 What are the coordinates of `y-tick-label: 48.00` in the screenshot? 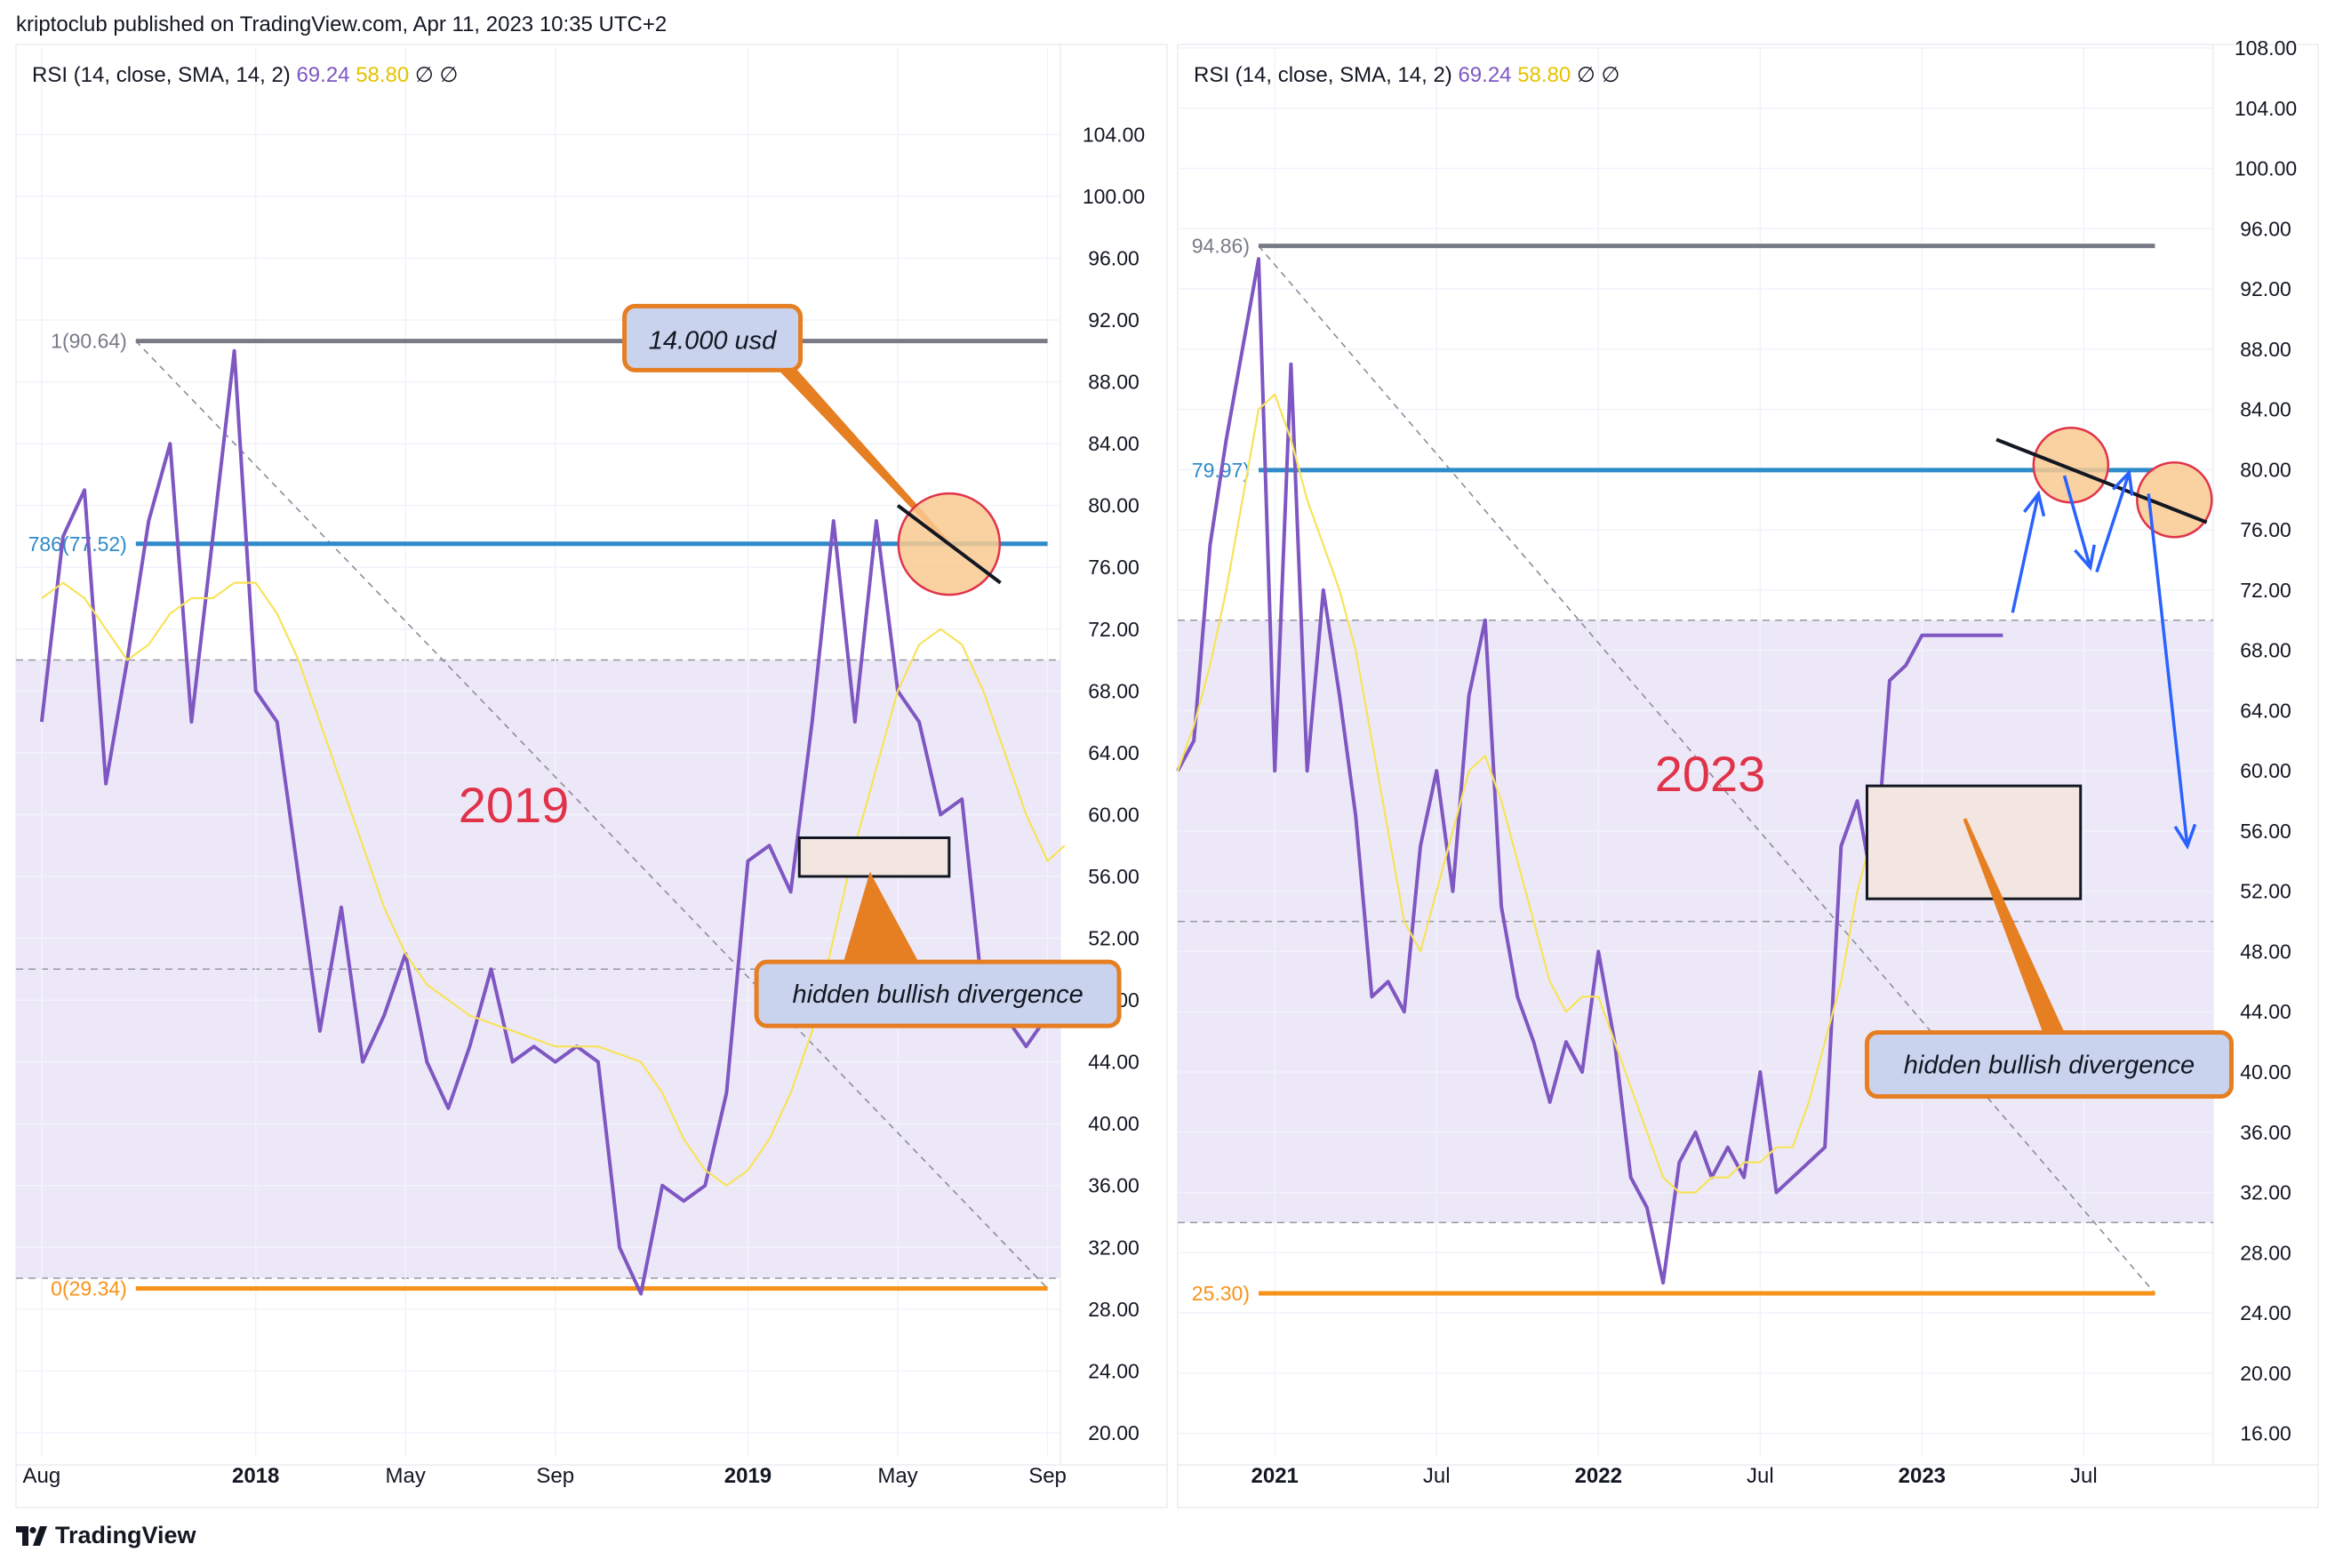 It's located at (2265, 951).